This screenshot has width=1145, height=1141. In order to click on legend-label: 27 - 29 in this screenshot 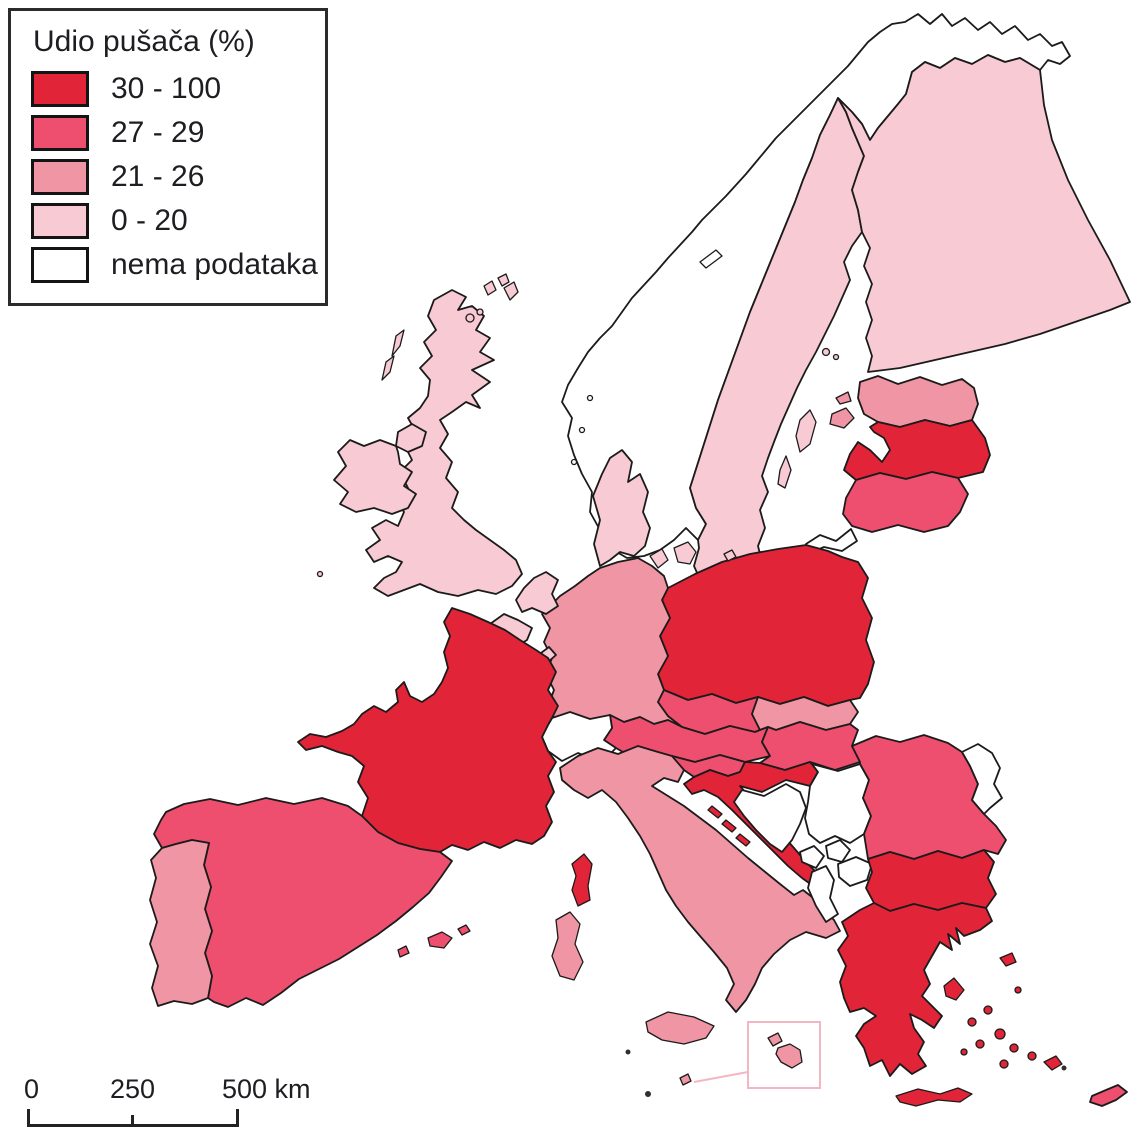, I will do `click(158, 132)`.